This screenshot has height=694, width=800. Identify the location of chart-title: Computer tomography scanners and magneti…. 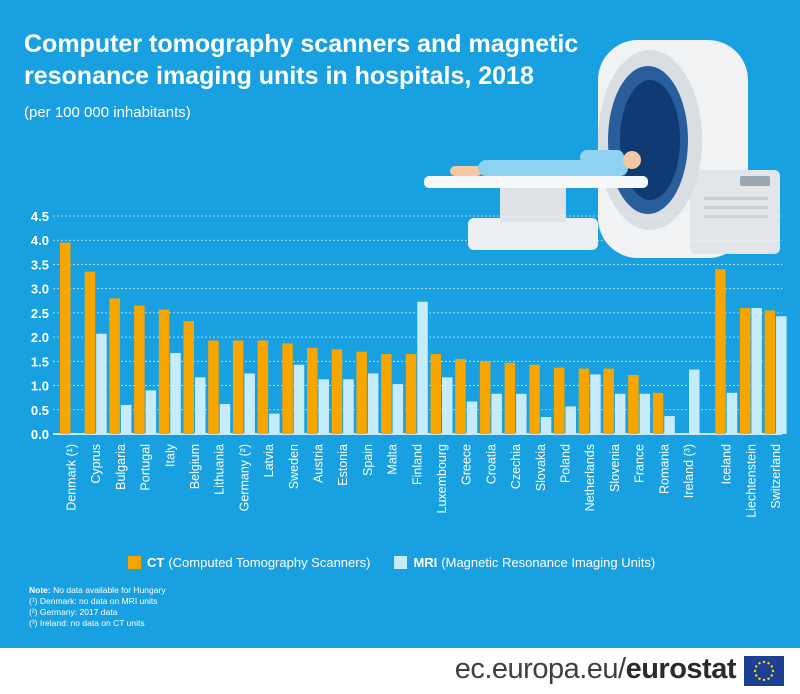
(301, 60).